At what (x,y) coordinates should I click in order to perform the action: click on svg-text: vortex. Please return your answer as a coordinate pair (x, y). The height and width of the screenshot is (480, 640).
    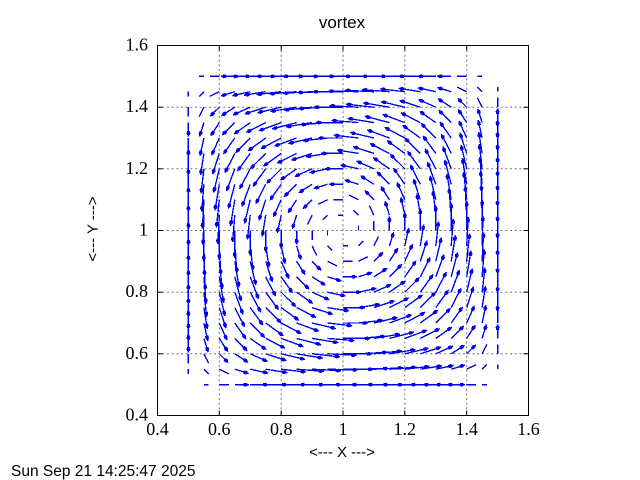
    Looking at the image, I should click on (342, 22).